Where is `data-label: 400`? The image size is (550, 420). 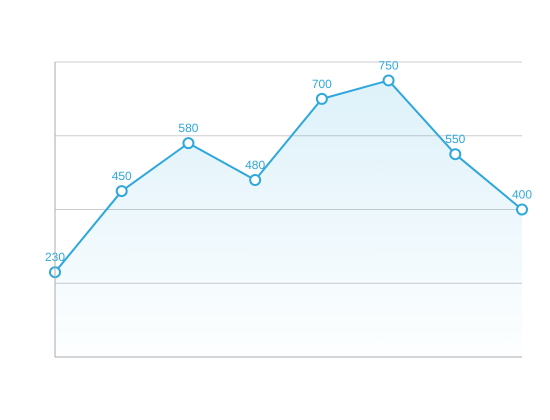
data-label: 400 is located at coordinates (522, 195).